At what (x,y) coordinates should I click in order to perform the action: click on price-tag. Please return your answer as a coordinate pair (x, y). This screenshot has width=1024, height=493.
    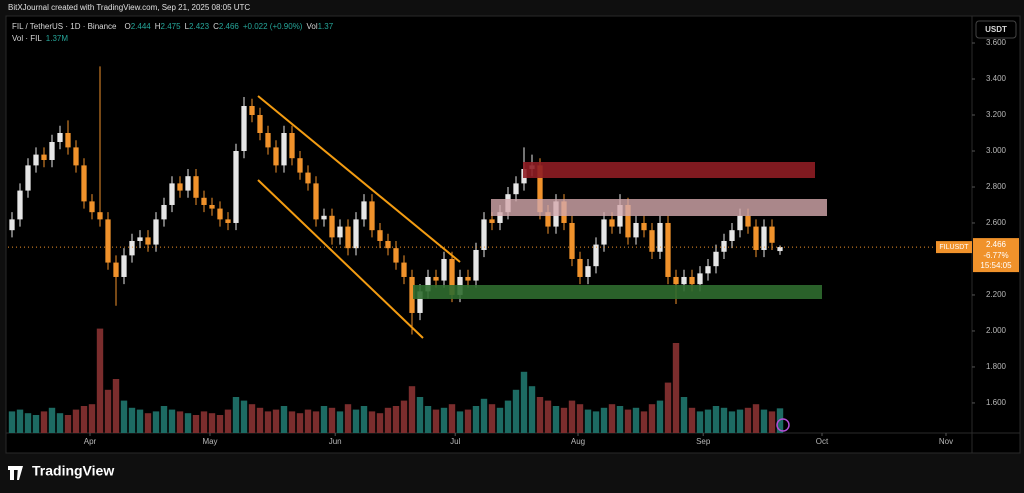
    Looking at the image, I should click on (996, 255).